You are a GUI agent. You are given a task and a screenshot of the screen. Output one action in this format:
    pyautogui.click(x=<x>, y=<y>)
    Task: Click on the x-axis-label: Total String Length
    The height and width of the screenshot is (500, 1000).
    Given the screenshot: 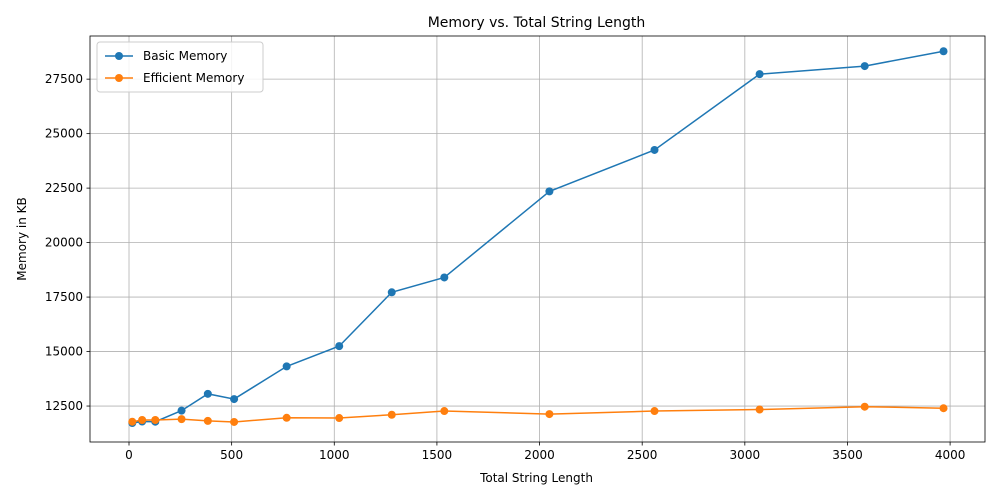 What is the action you would take?
    pyautogui.click(x=536, y=478)
    